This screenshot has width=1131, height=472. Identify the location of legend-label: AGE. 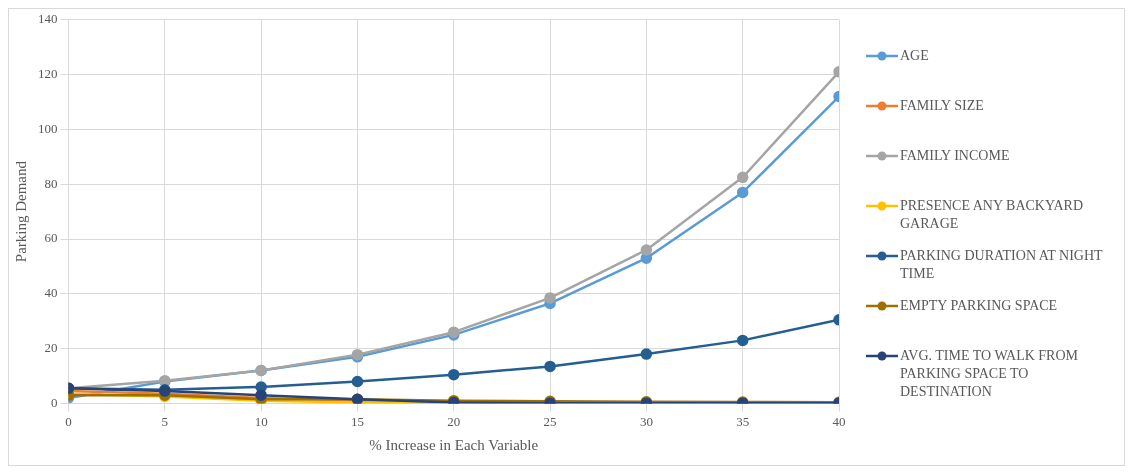
(914, 56).